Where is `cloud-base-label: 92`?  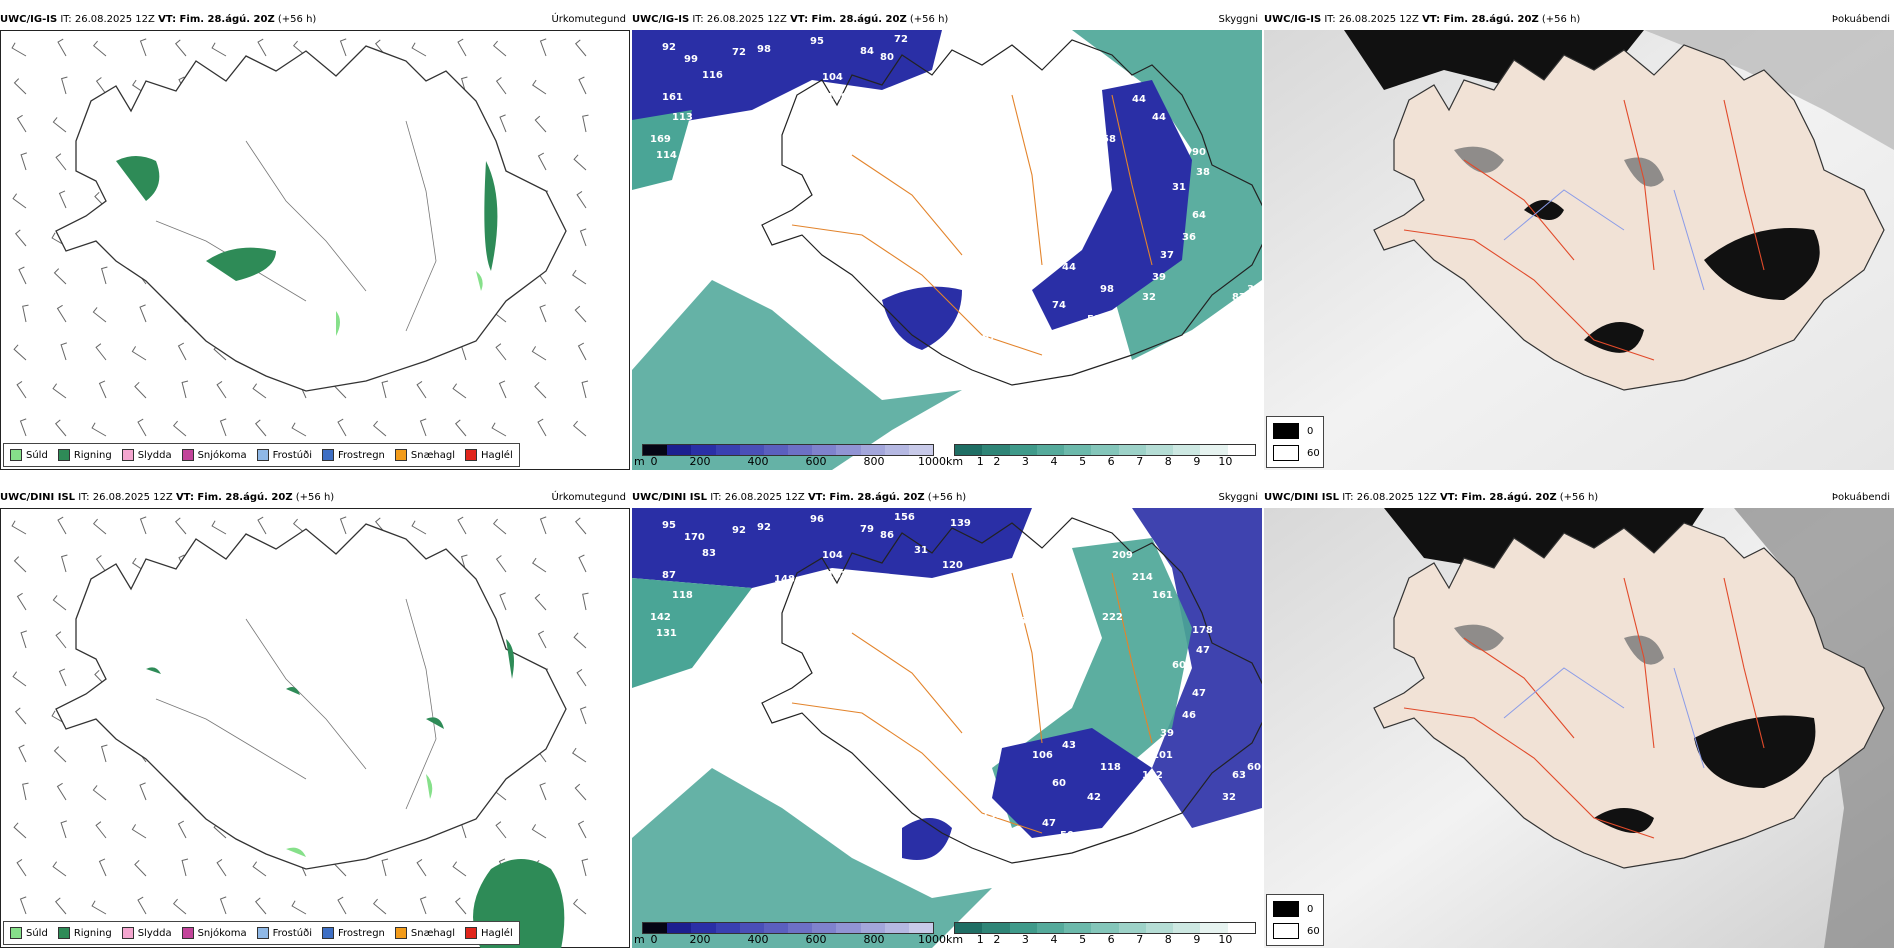 cloud-base-label: 92 is located at coordinates (669, 47).